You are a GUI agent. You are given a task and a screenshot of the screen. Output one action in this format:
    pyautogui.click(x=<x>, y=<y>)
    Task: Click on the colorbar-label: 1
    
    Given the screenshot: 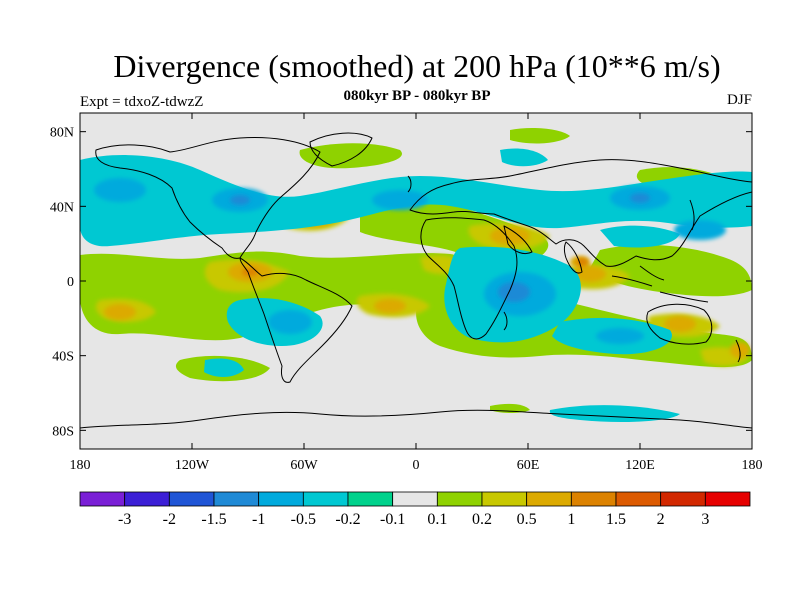 What is the action you would take?
    pyautogui.click(x=571, y=519)
    